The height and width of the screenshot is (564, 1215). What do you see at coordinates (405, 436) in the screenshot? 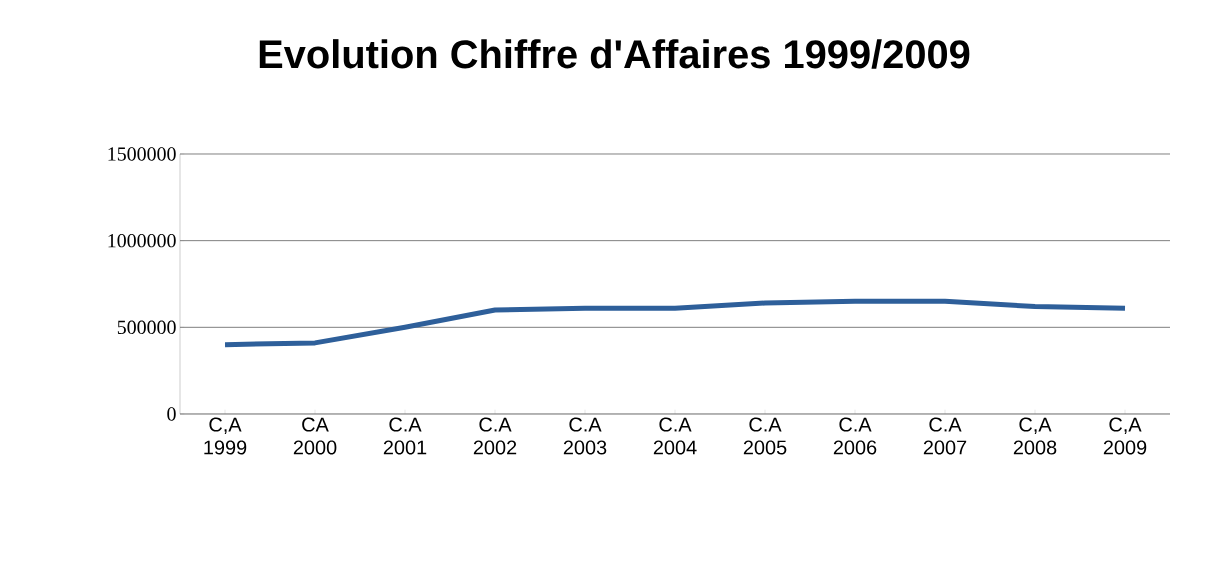
I see `x-tick-label: C.A 2001` at bounding box center [405, 436].